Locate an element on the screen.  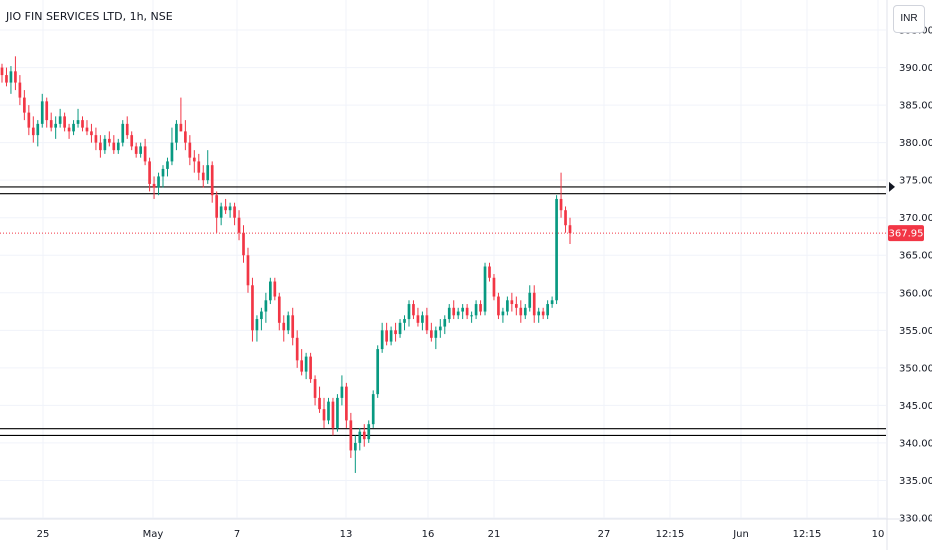
time-tick-label: 10 is located at coordinates (878, 534).